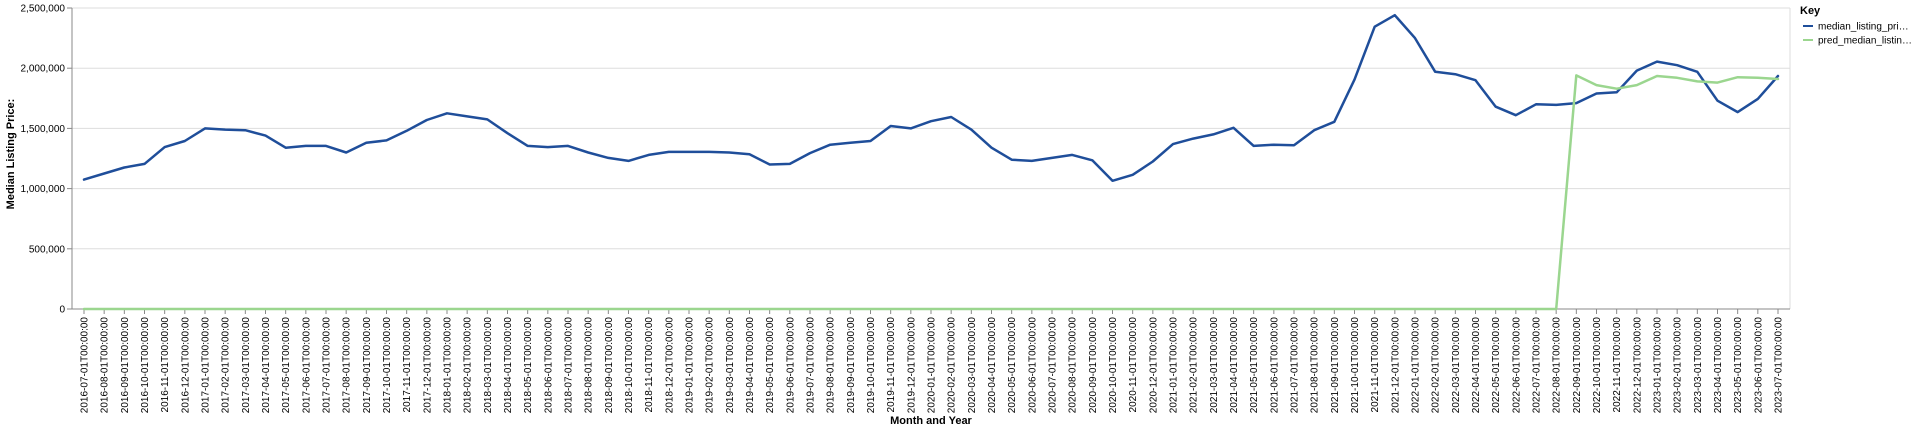 This screenshot has width=1928, height=434. Describe the element at coordinates (710, 365) in the screenshot. I see `x-tick-label: 2019-02-01T00:00:00` at that location.